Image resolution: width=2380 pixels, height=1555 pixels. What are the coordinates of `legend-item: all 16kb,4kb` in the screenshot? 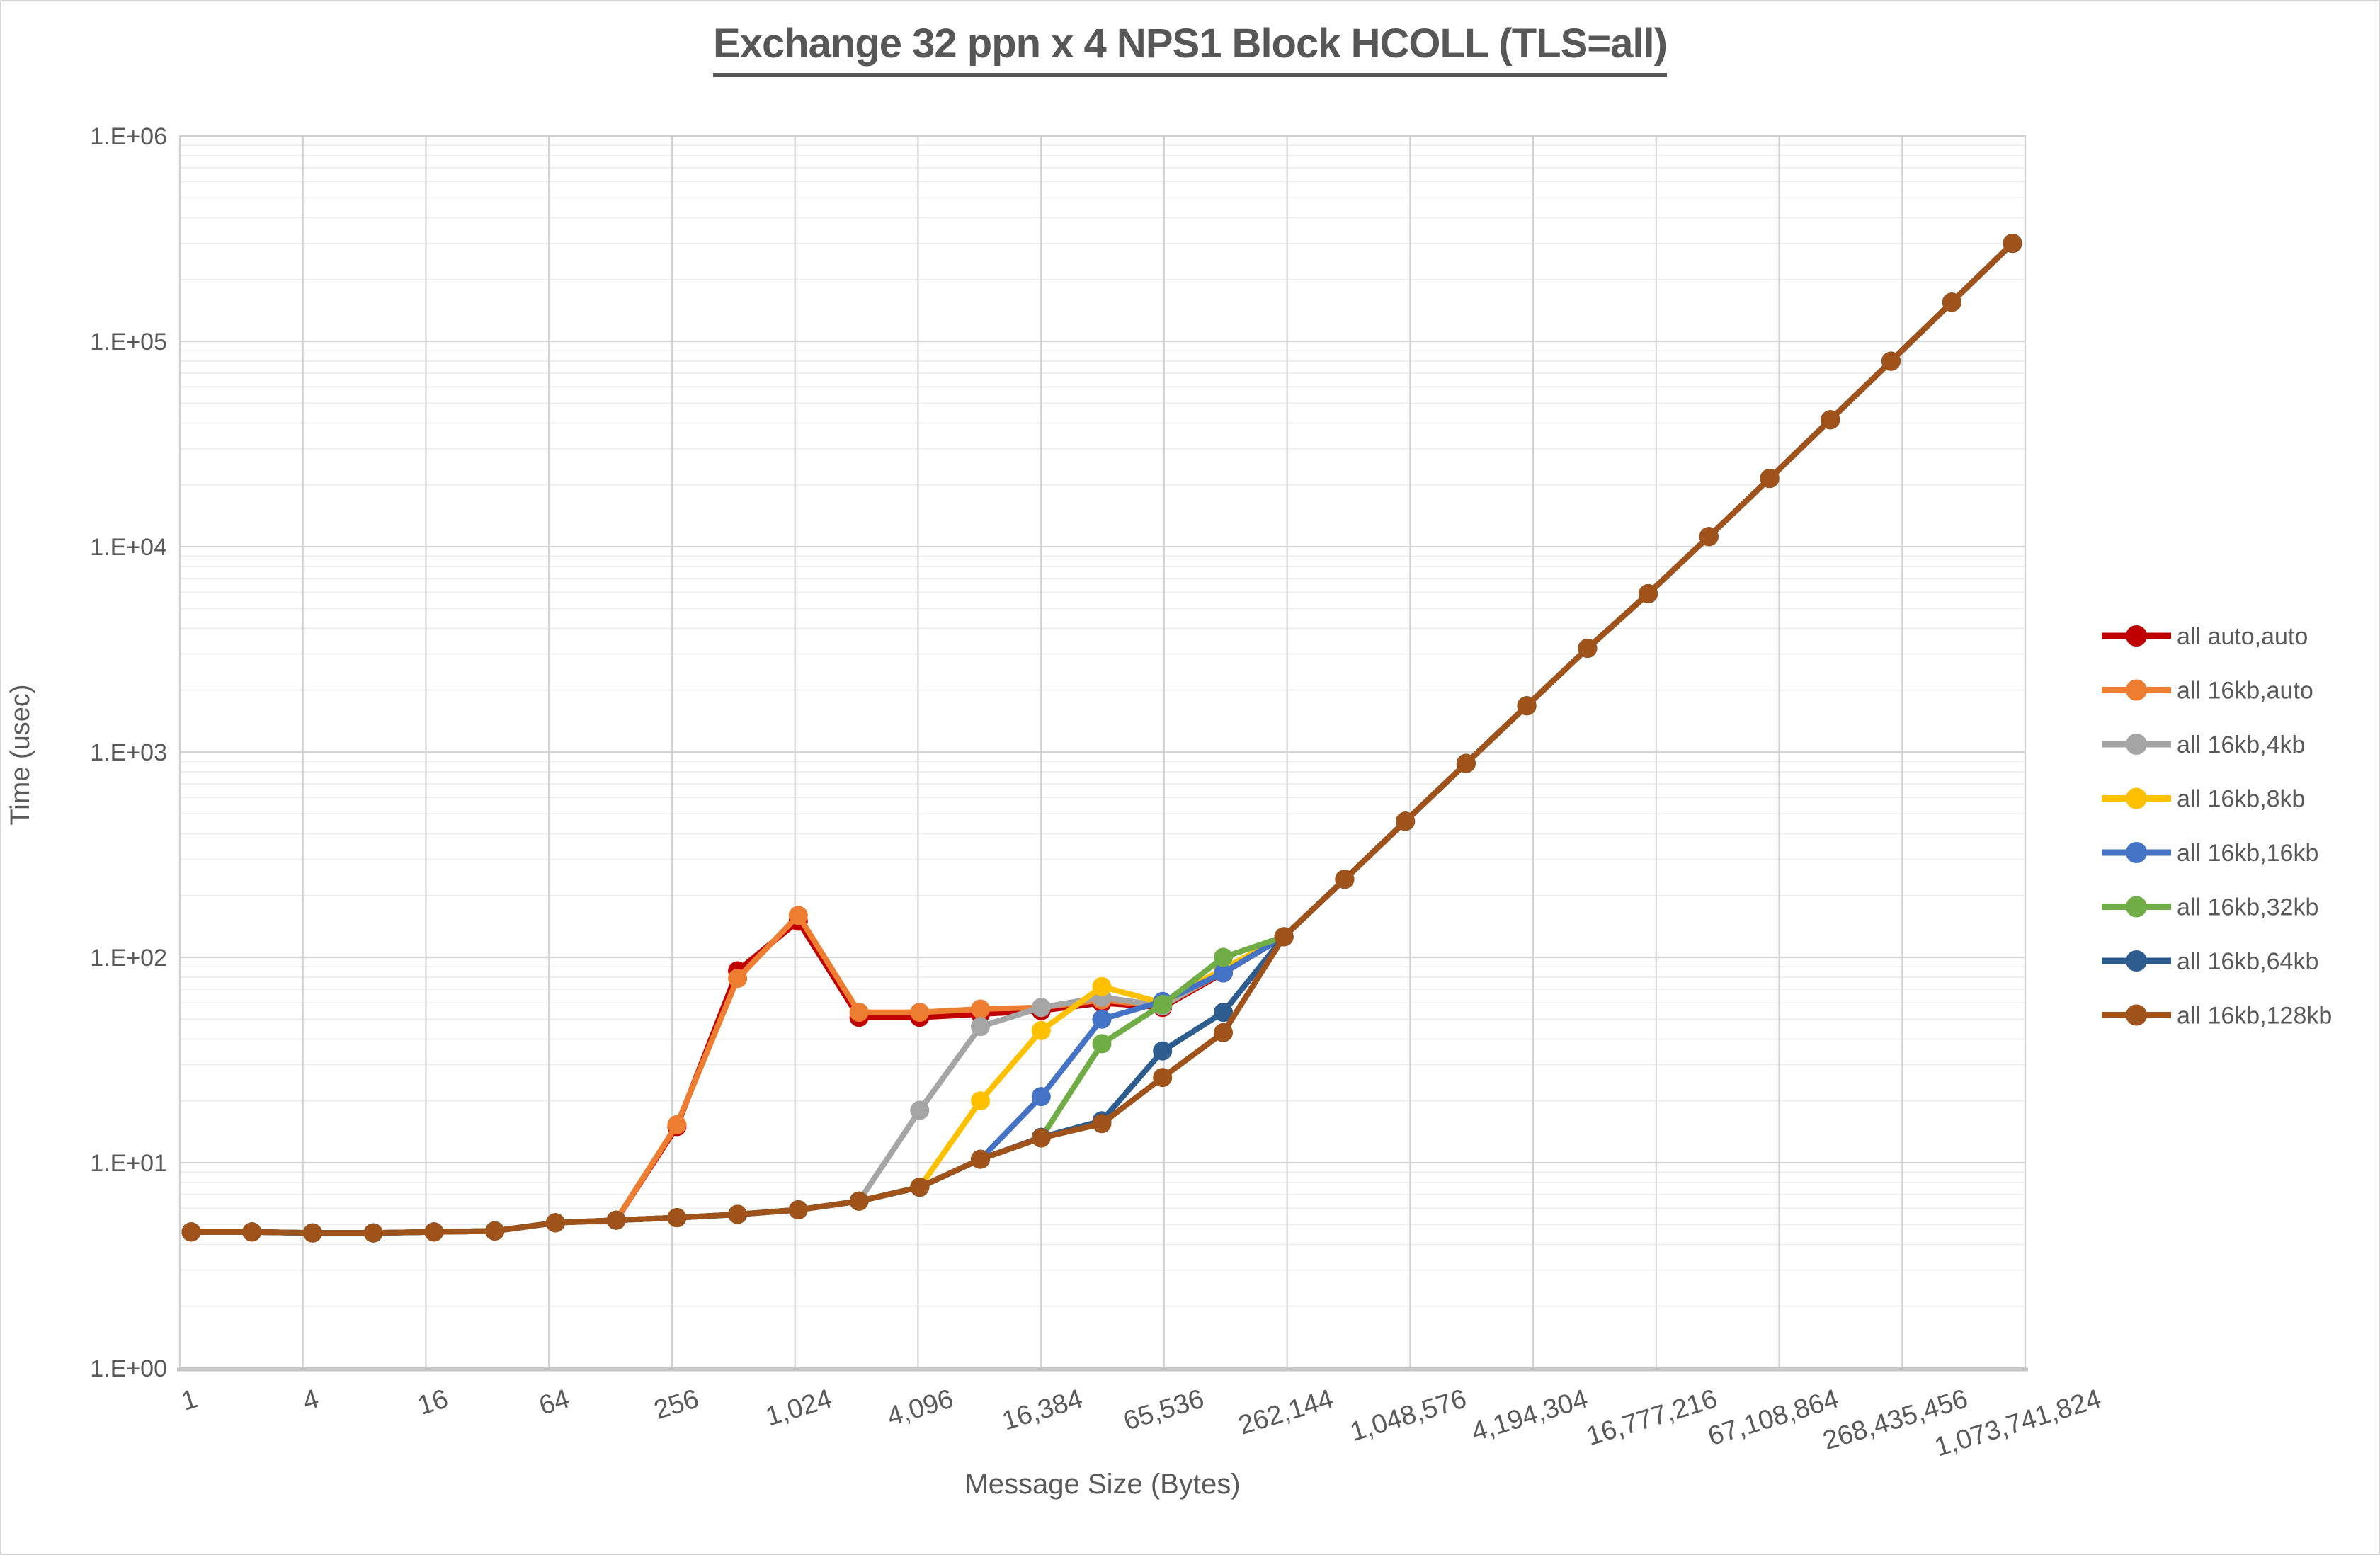 It's located at (2203, 745).